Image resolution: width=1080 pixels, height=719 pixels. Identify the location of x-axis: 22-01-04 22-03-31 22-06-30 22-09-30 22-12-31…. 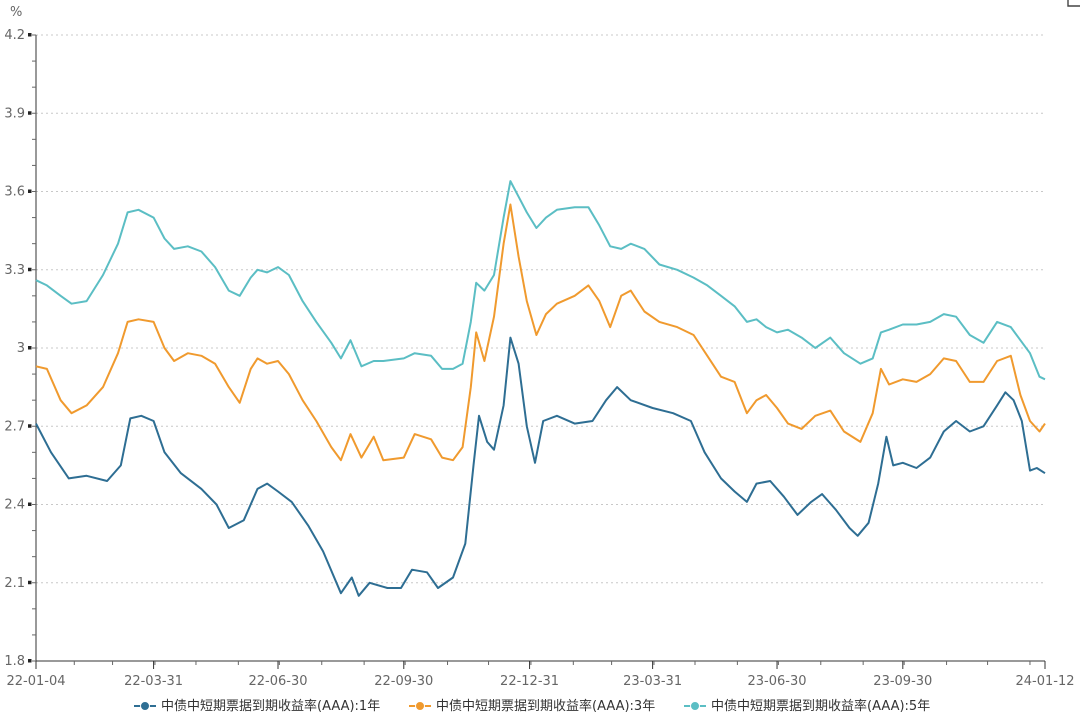
(540, 674).